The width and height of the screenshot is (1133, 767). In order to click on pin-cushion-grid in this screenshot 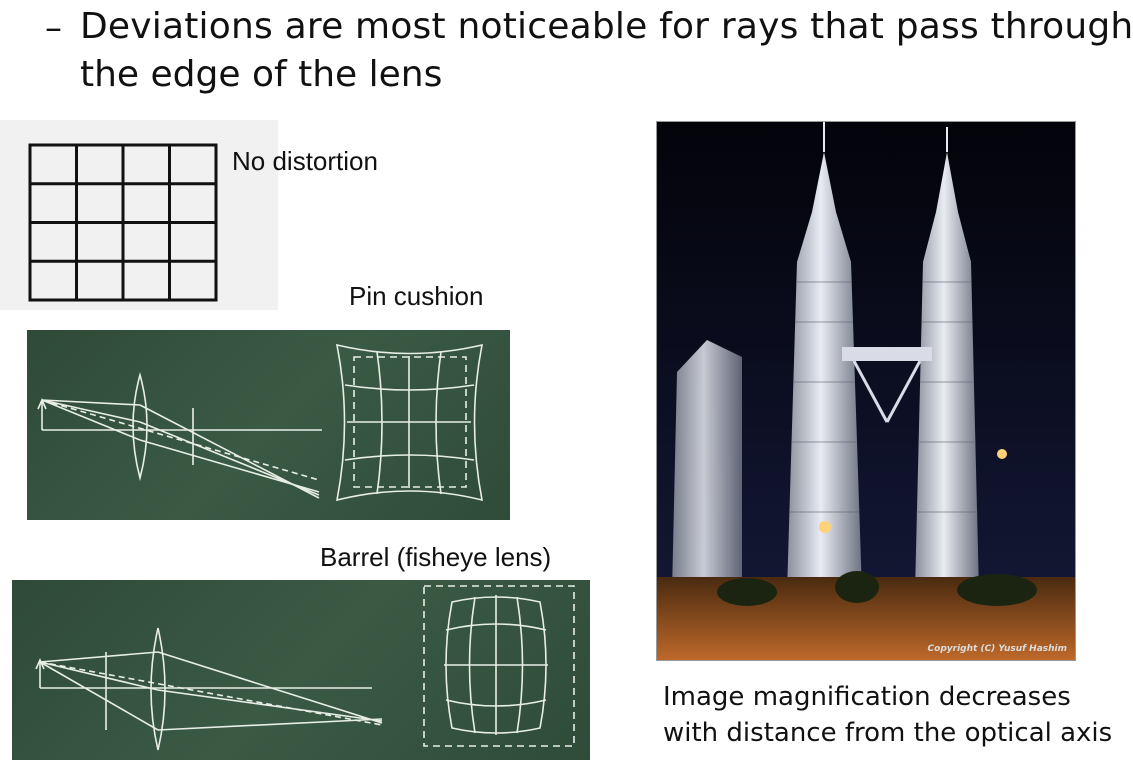, I will do `click(409, 422)`.